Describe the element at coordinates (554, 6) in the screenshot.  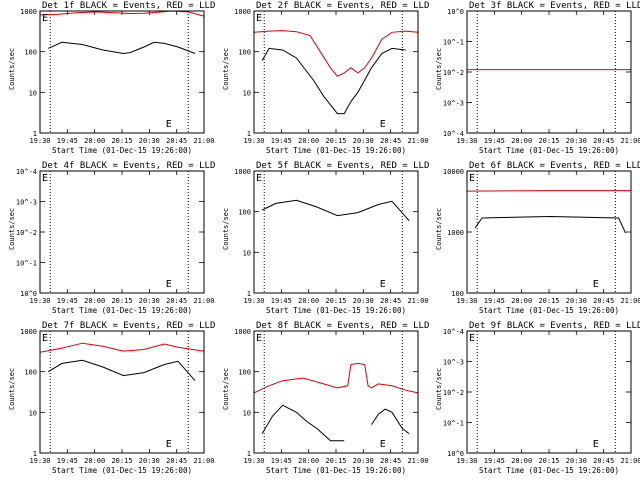
I see `panel-title: Det 3f BLACK = Events, RED = LLD` at that location.